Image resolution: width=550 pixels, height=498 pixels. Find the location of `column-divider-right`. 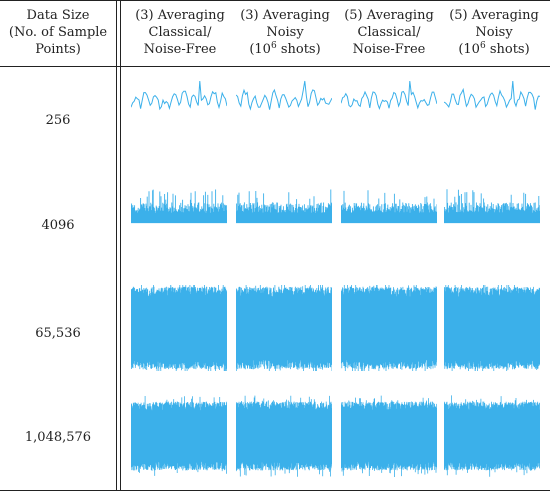

column-divider-right is located at coordinates (120, 245).